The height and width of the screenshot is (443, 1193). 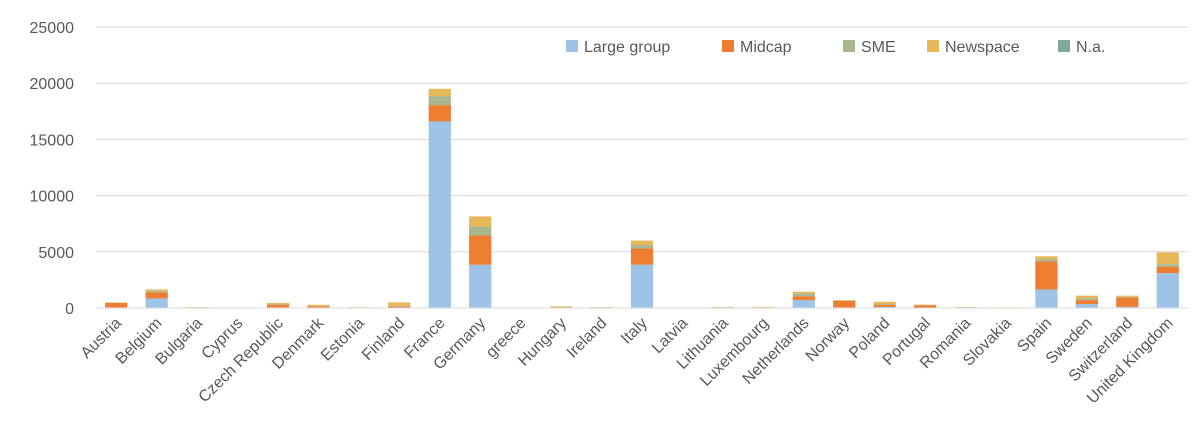 I want to click on bar-stack-portugal, so click(x=925, y=306).